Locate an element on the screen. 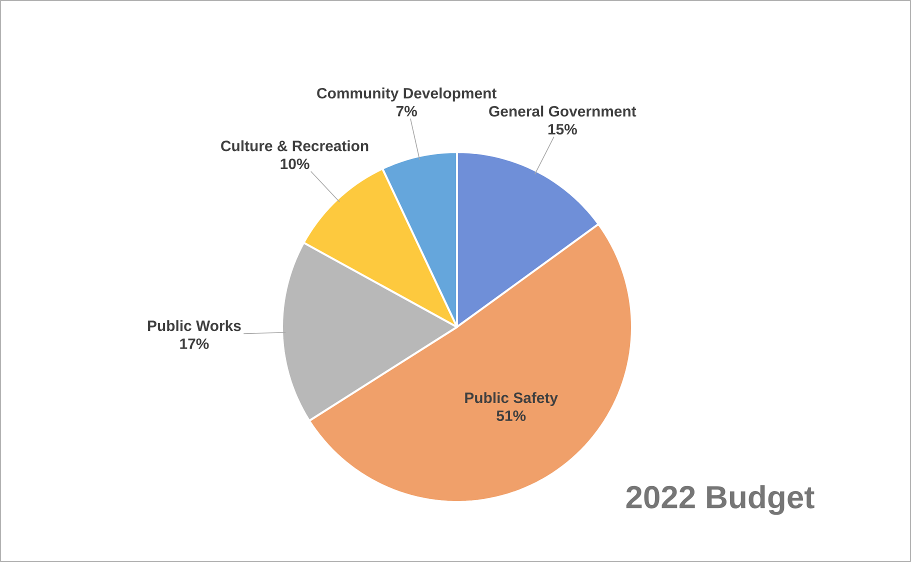 The height and width of the screenshot is (562, 911). slice-label: General Government is located at coordinates (562, 111).